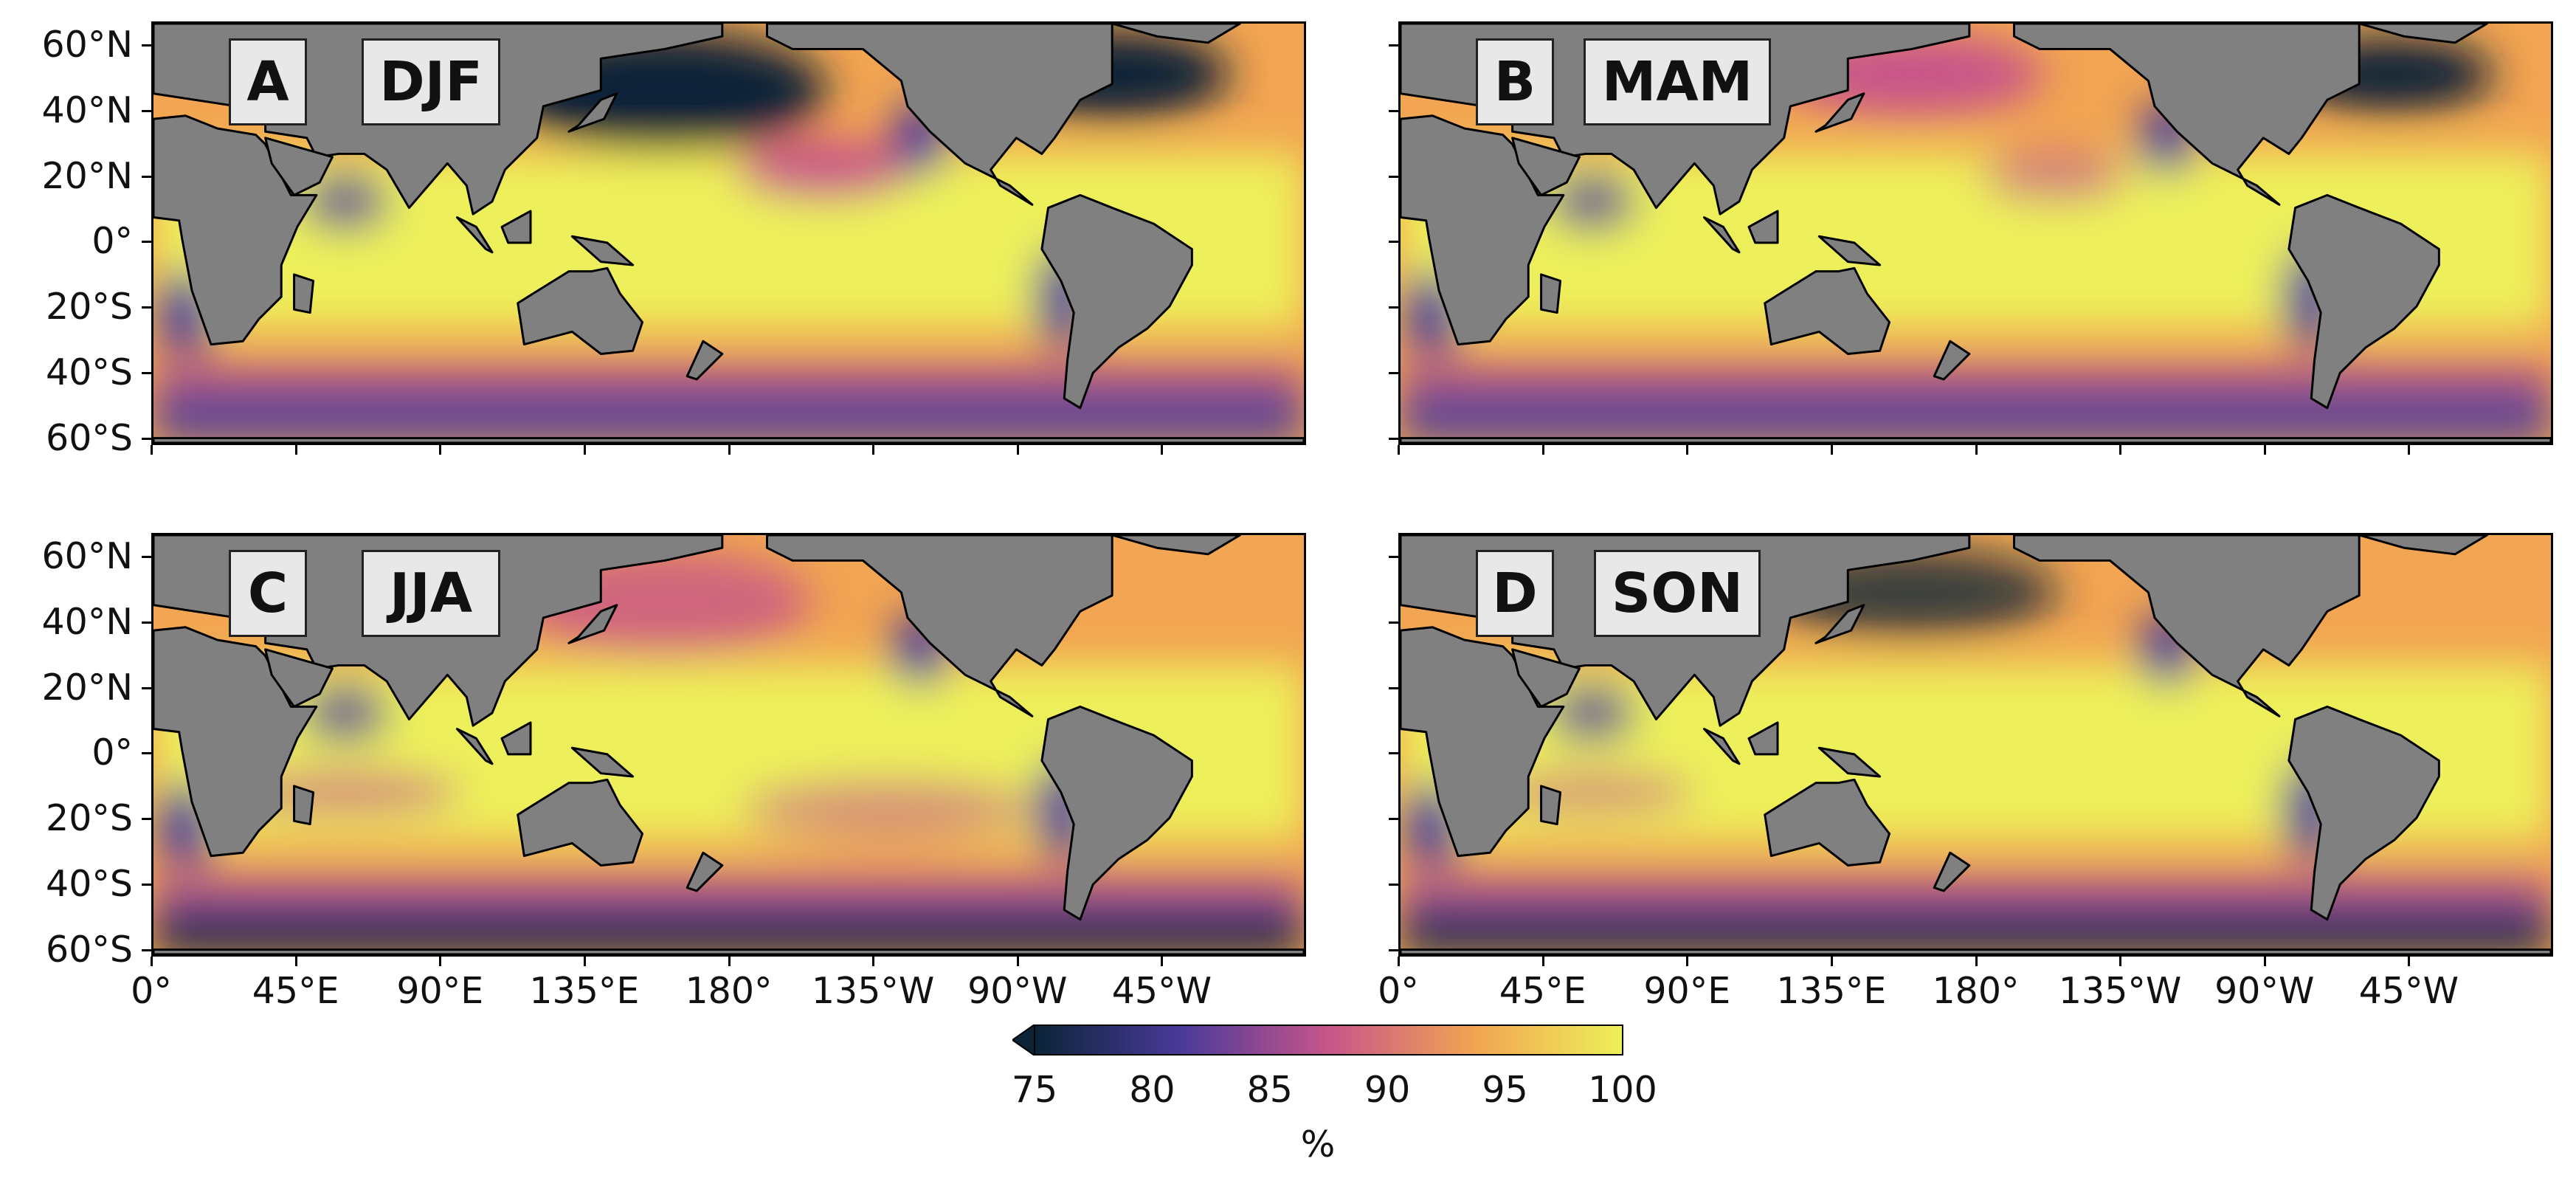 This screenshot has height=1195, width=2576. Describe the element at coordinates (1023, 1039) in the screenshot. I see `colorbar-extend-min` at that location.